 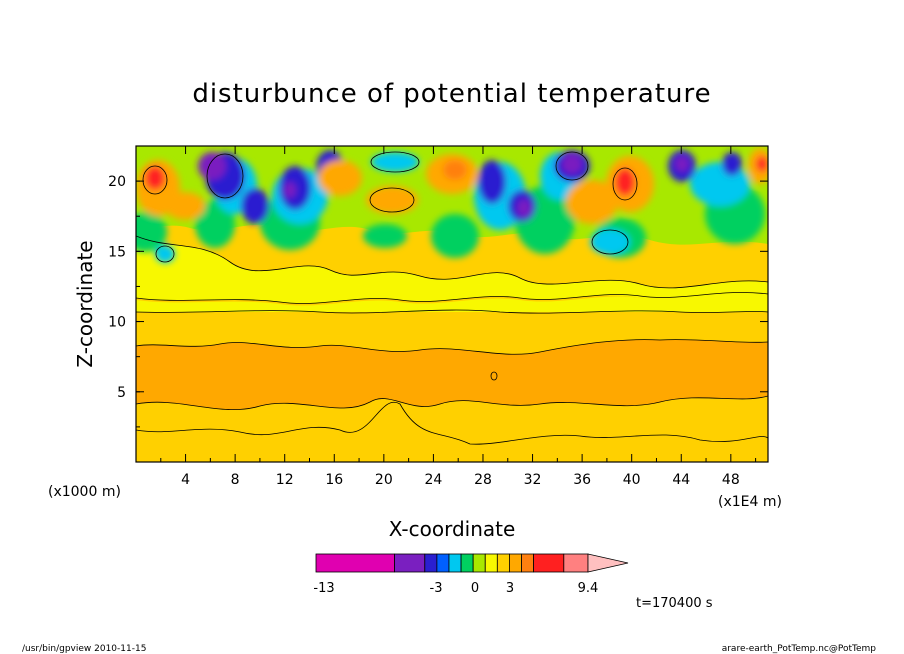 I want to click on y-axis-label: Z-coordinate, so click(x=85, y=303).